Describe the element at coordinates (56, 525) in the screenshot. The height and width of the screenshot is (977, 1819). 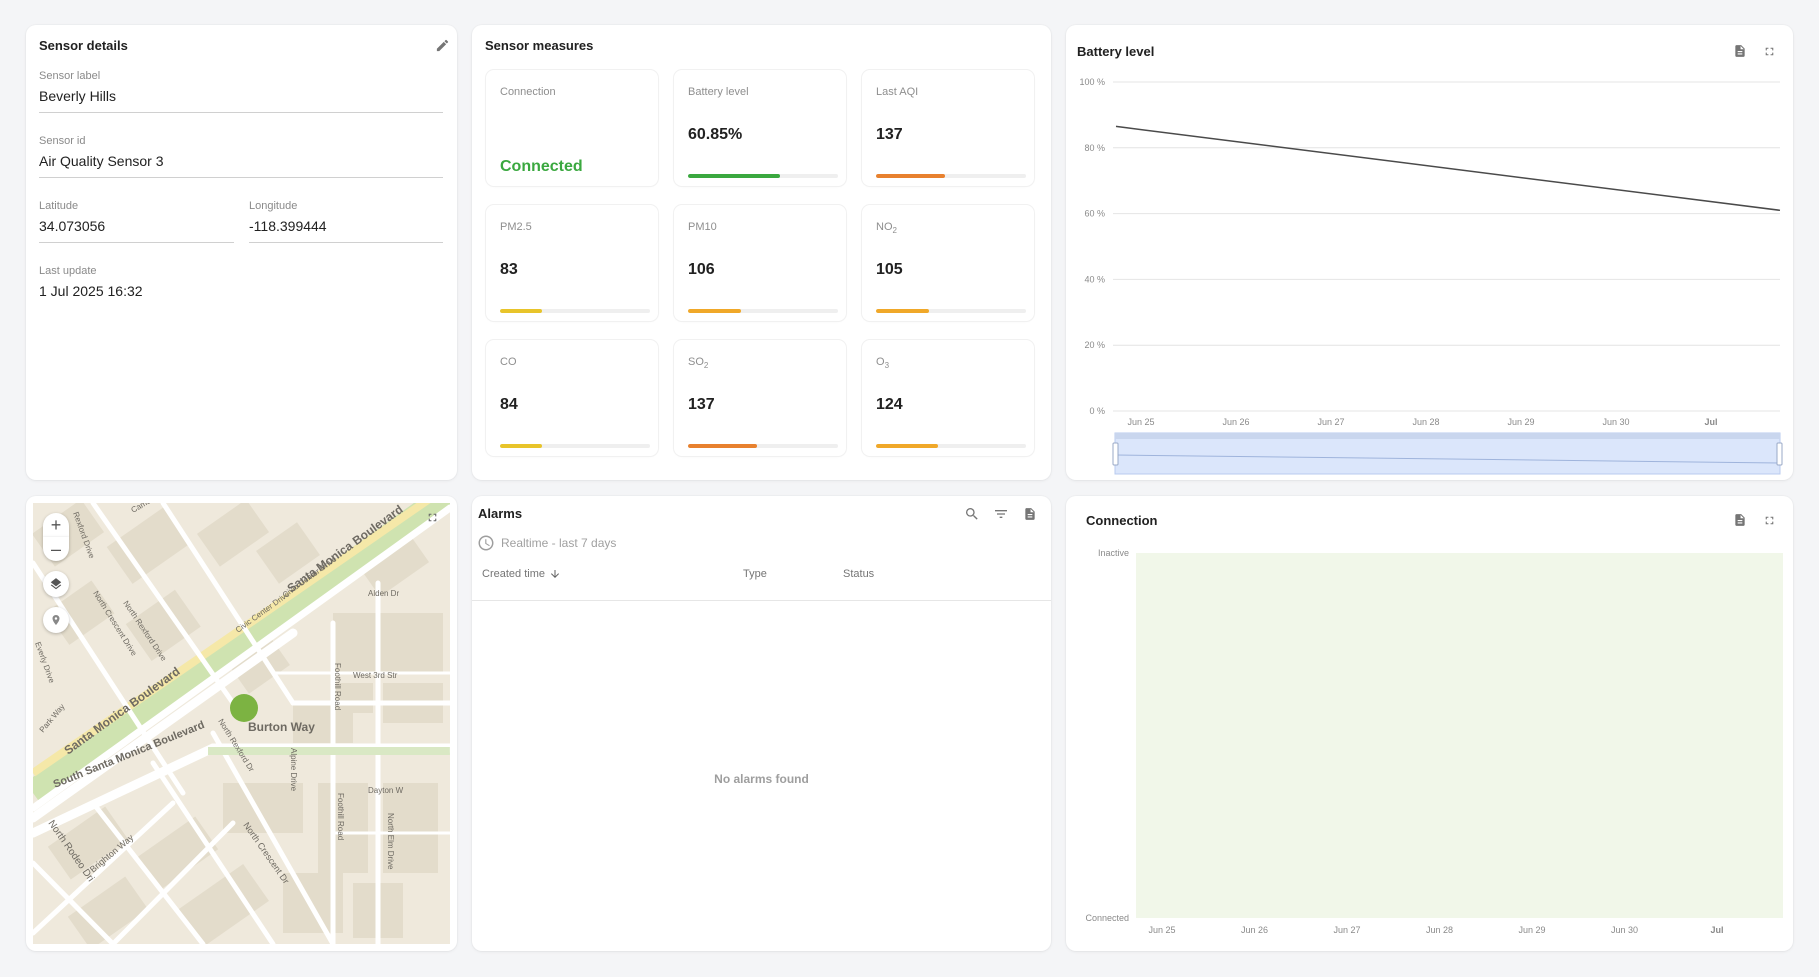
I see `zoom-in-button: +` at that location.